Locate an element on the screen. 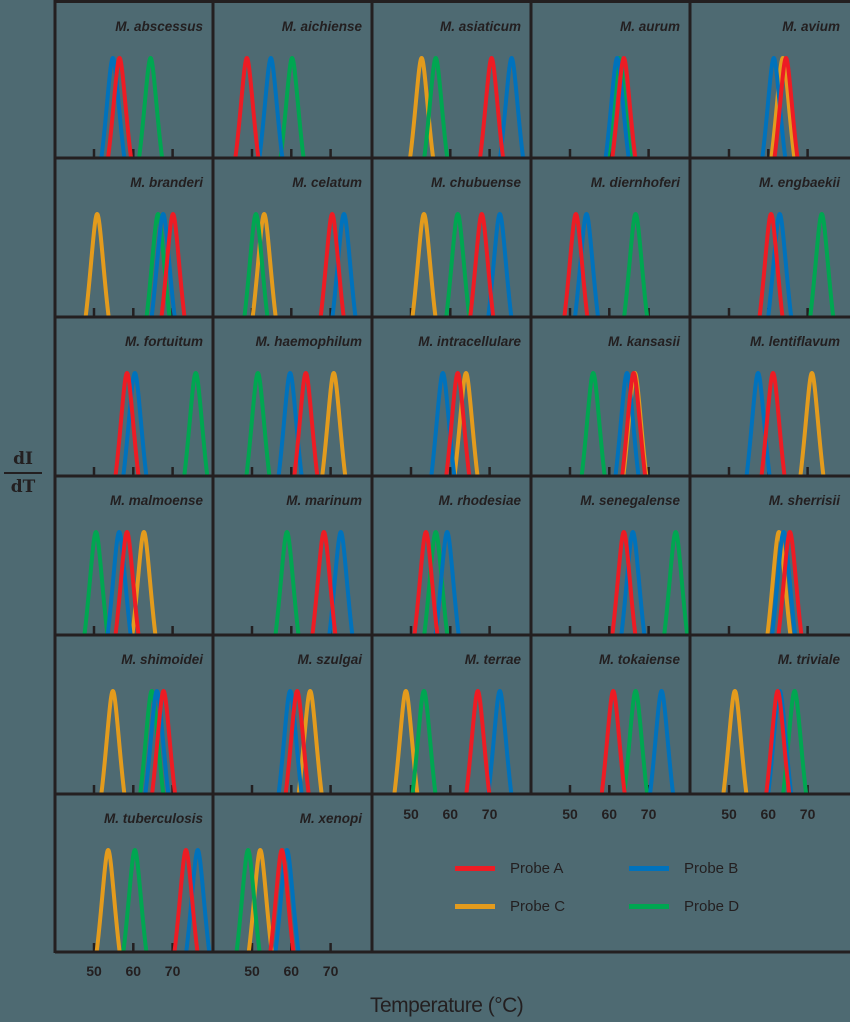 Image resolution: width=850 pixels, height=1022 pixels. panel-title: M. engbaekii is located at coordinates (799, 182).